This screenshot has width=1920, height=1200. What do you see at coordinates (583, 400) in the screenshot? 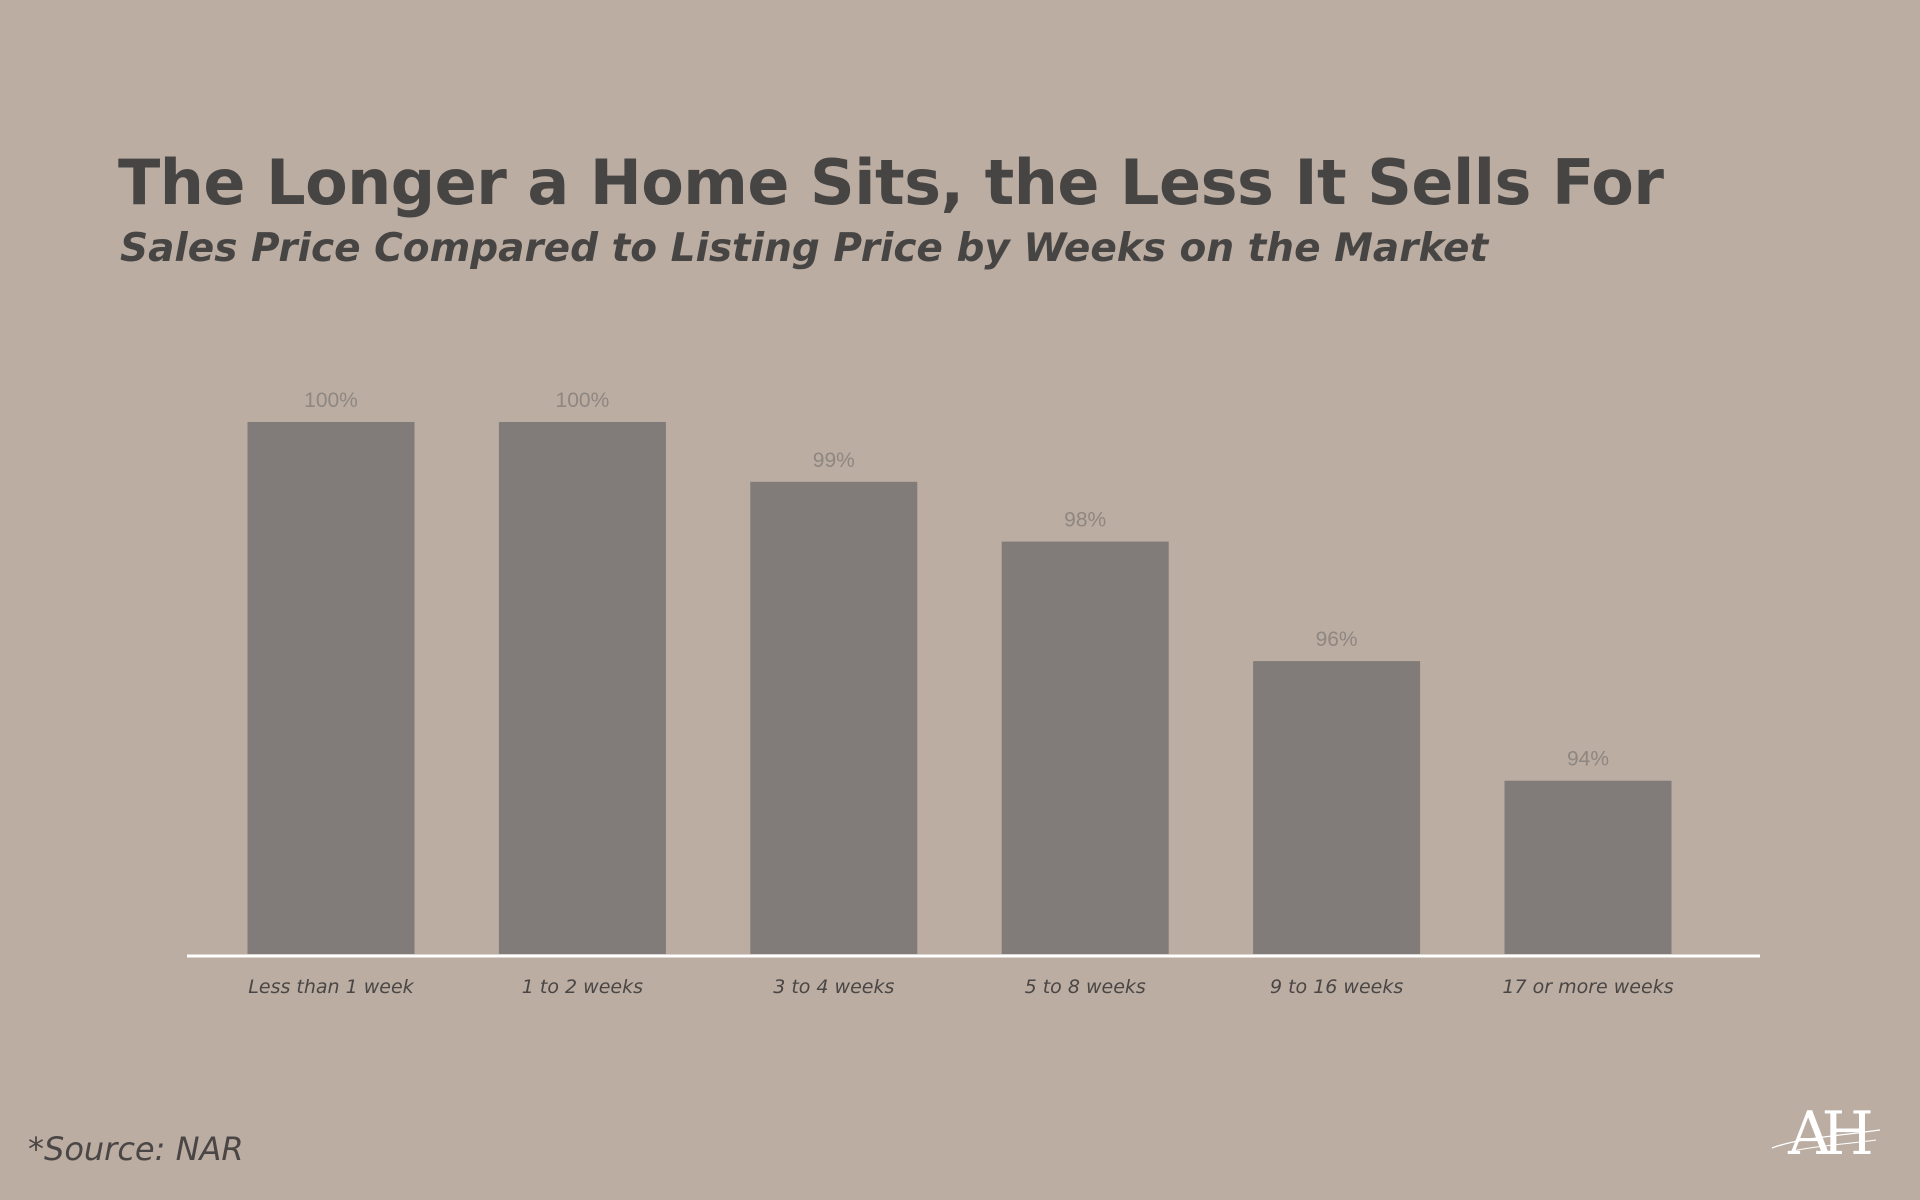
I see `value-label-2: 100%` at bounding box center [583, 400].